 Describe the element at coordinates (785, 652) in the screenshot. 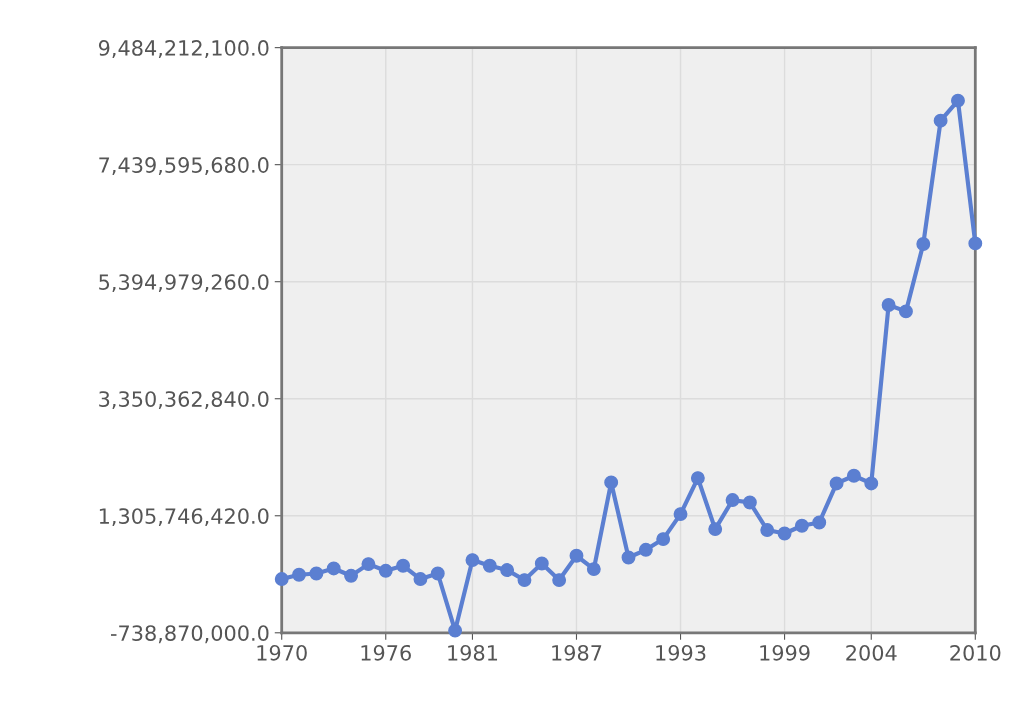

I see `x-tick-label: 1999` at that location.